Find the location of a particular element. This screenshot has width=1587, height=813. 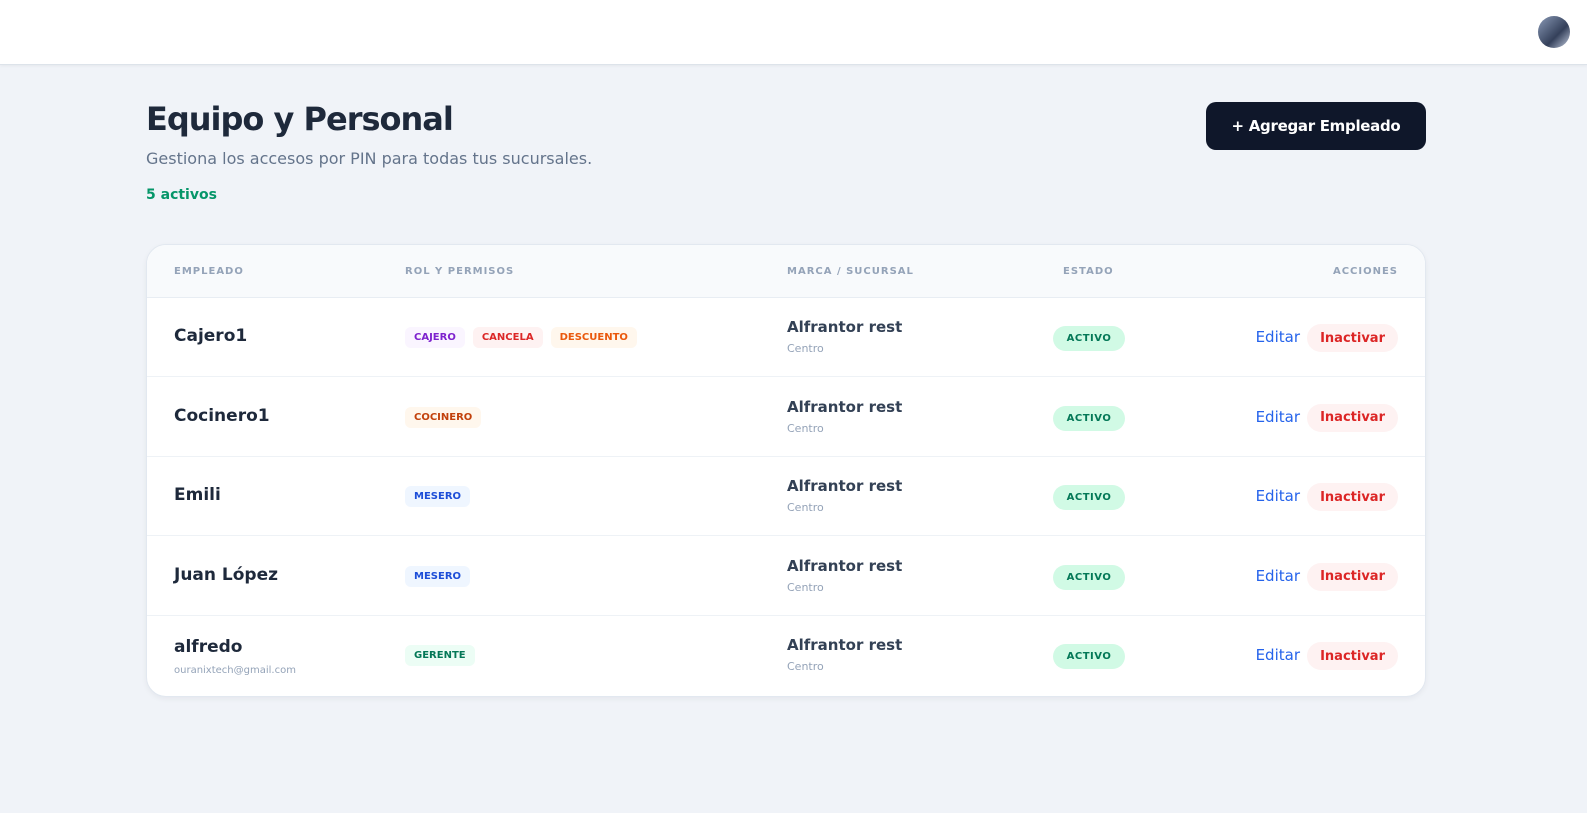

role-tag: CAJERO is located at coordinates (435, 337).